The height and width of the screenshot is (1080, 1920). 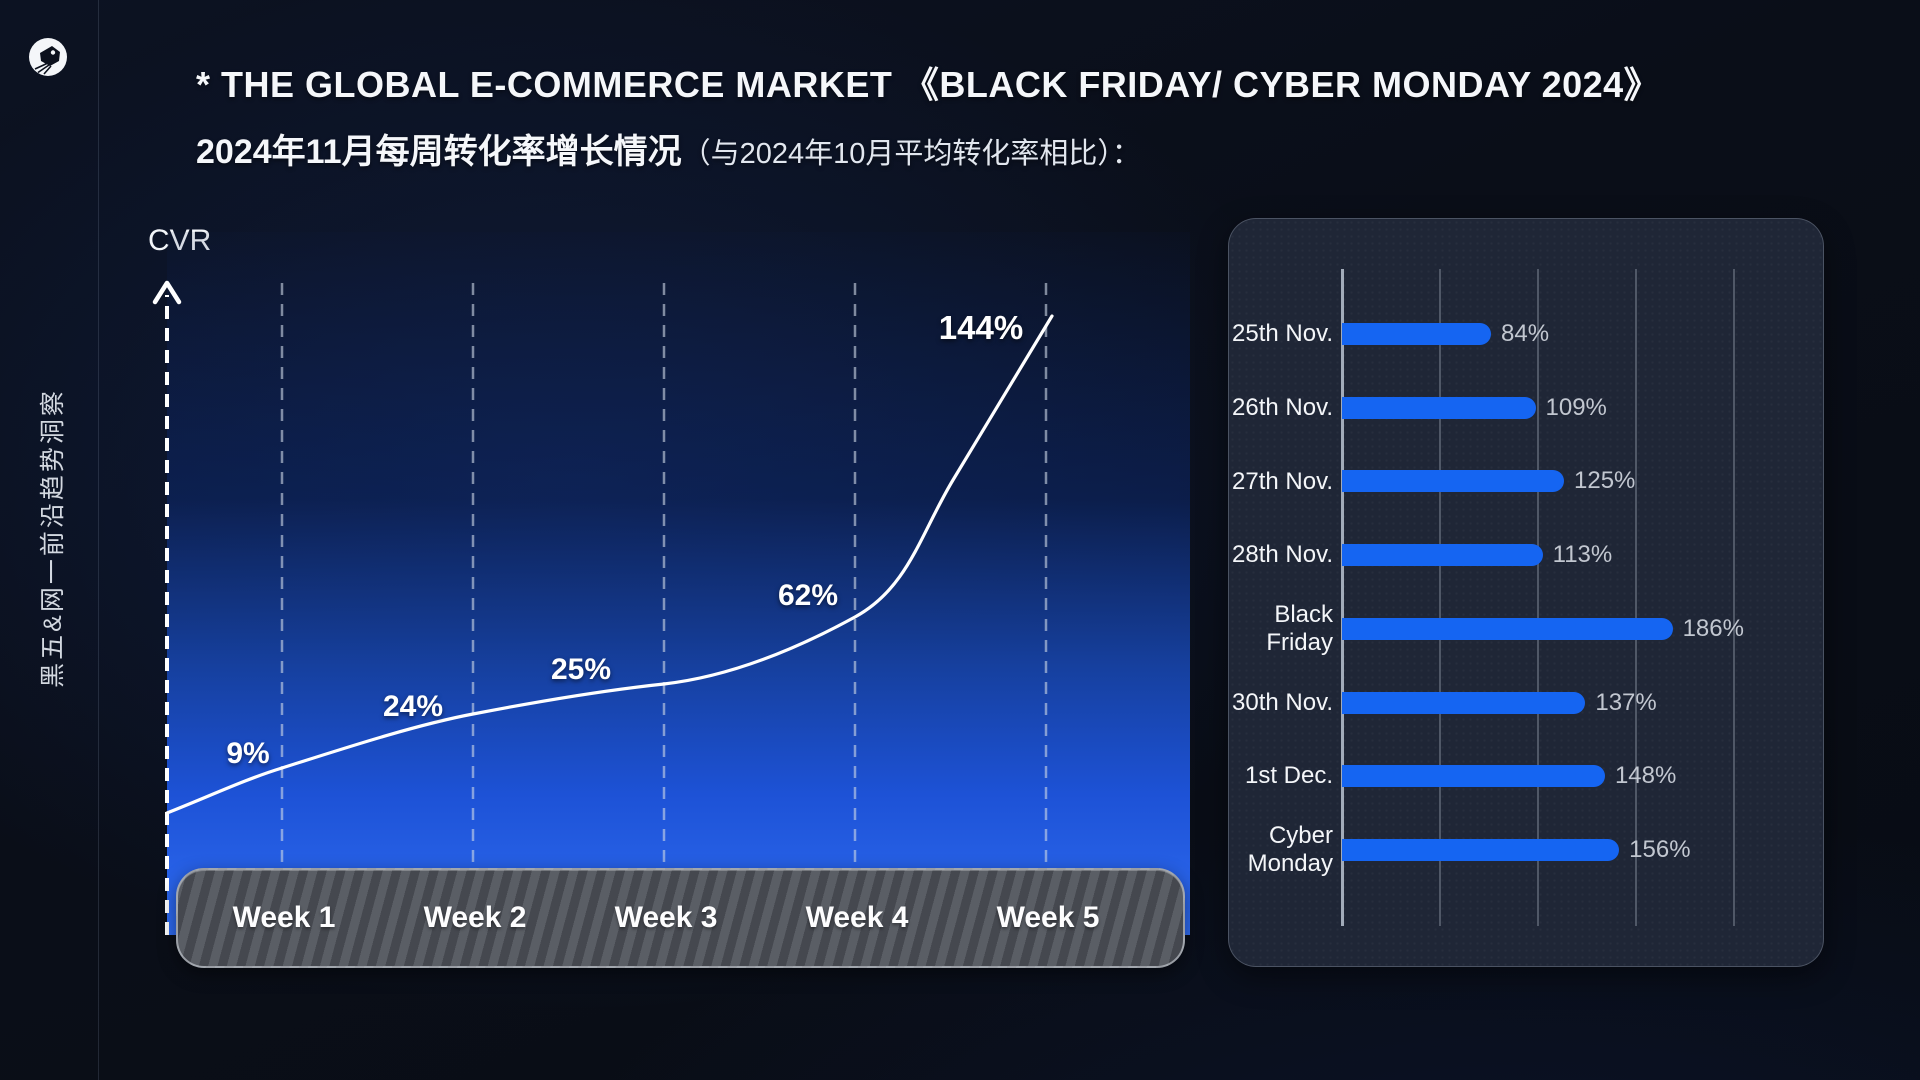 What do you see at coordinates (808, 595) in the screenshot?
I see `curve-point-label: 62%` at bounding box center [808, 595].